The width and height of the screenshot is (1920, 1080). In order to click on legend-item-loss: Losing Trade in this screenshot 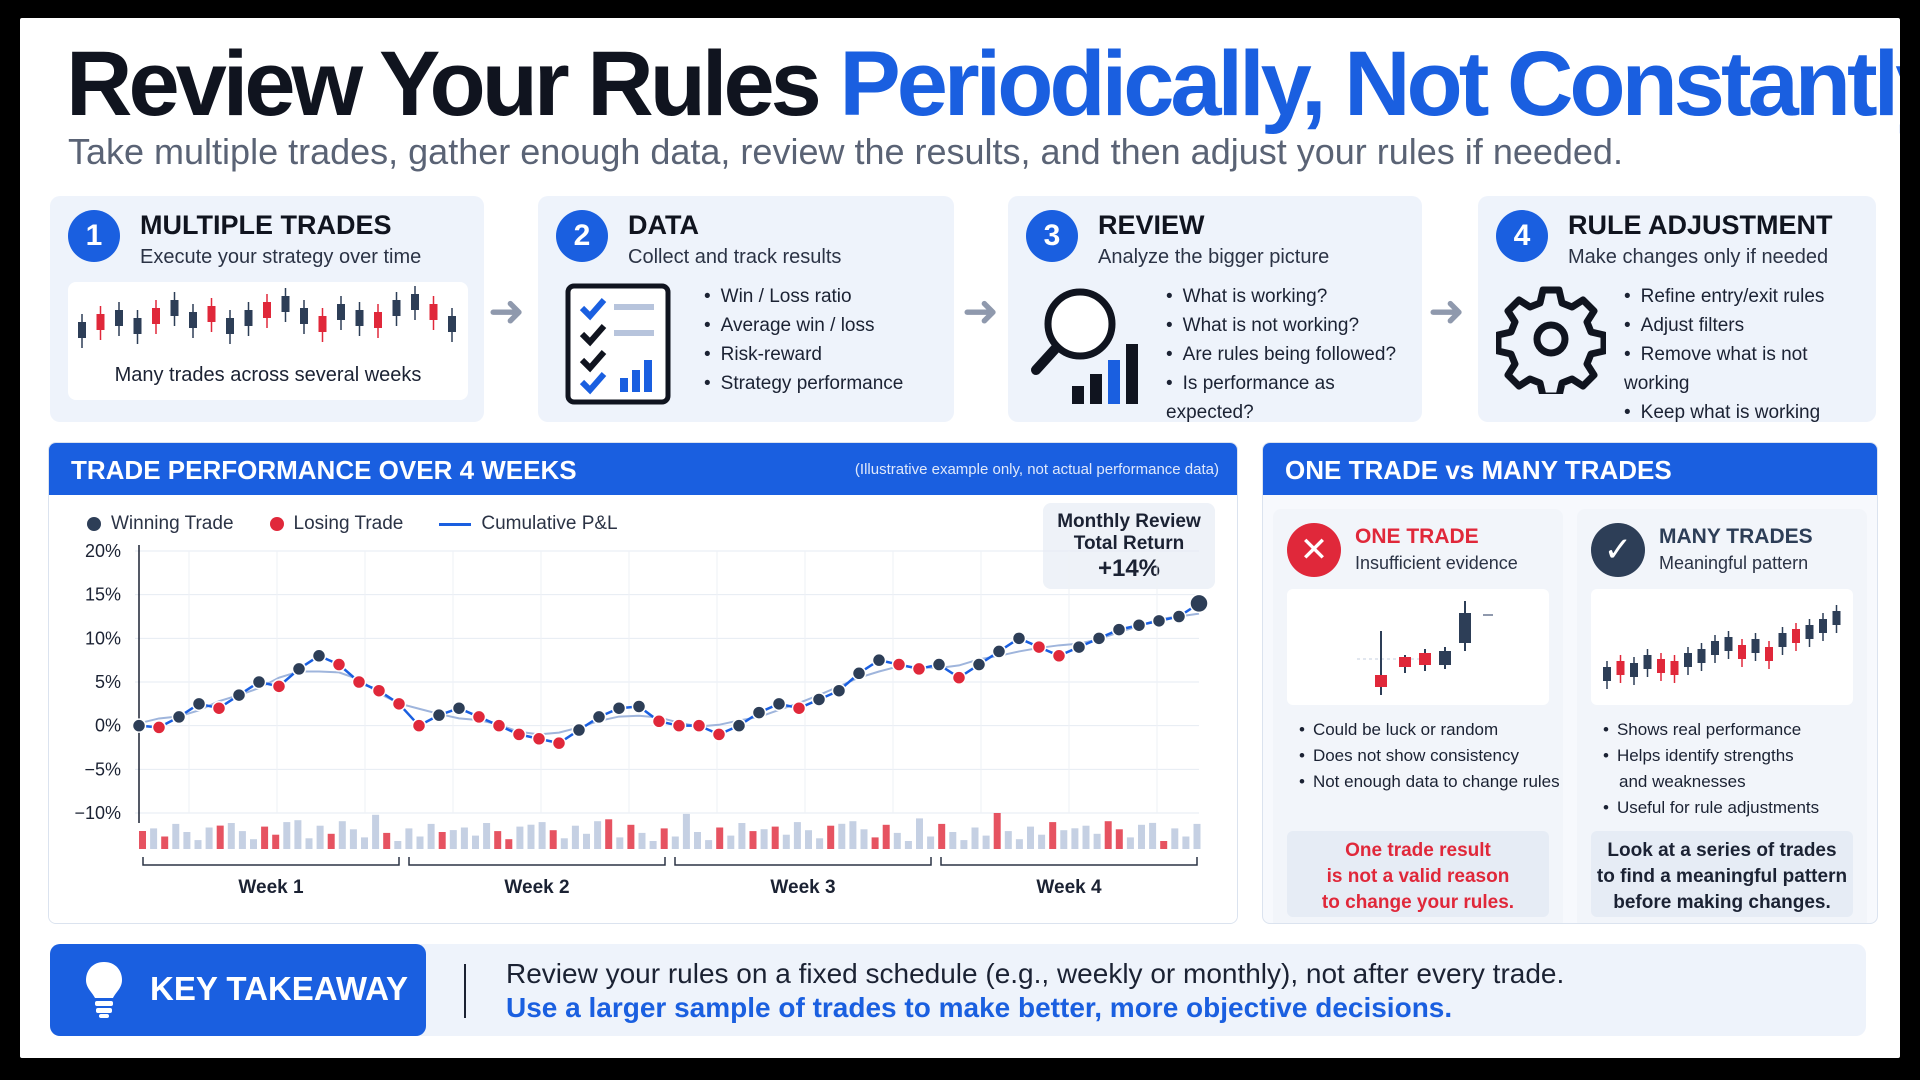, I will do `click(336, 524)`.